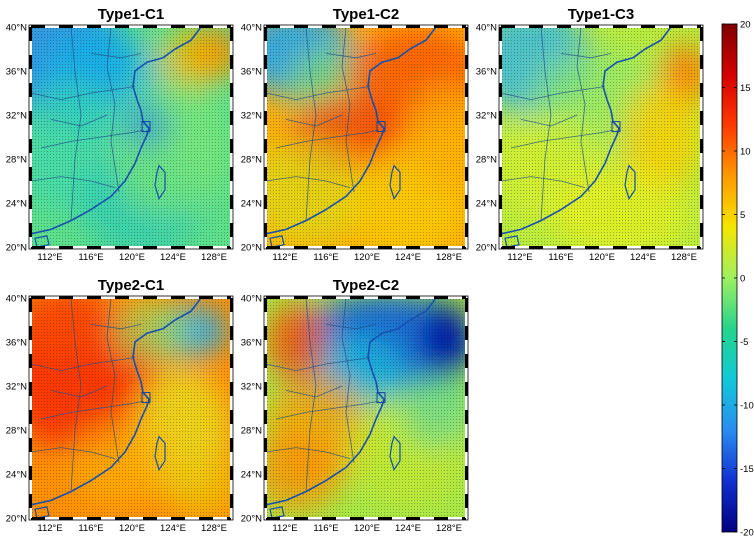 This screenshot has width=754, height=545. What do you see at coordinates (745, 152) in the screenshot?
I see `colorbar-tick-label: 10` at bounding box center [745, 152].